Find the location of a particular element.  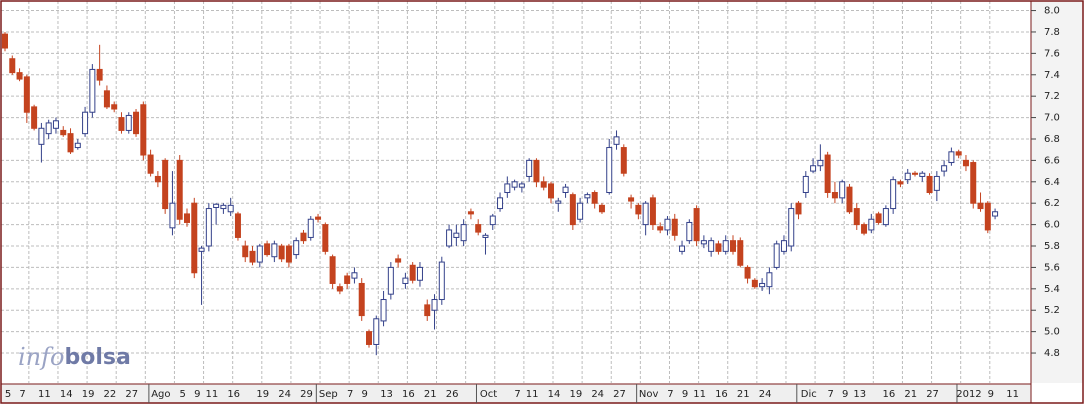

x-tick-label: Dic is located at coordinates (809, 394).